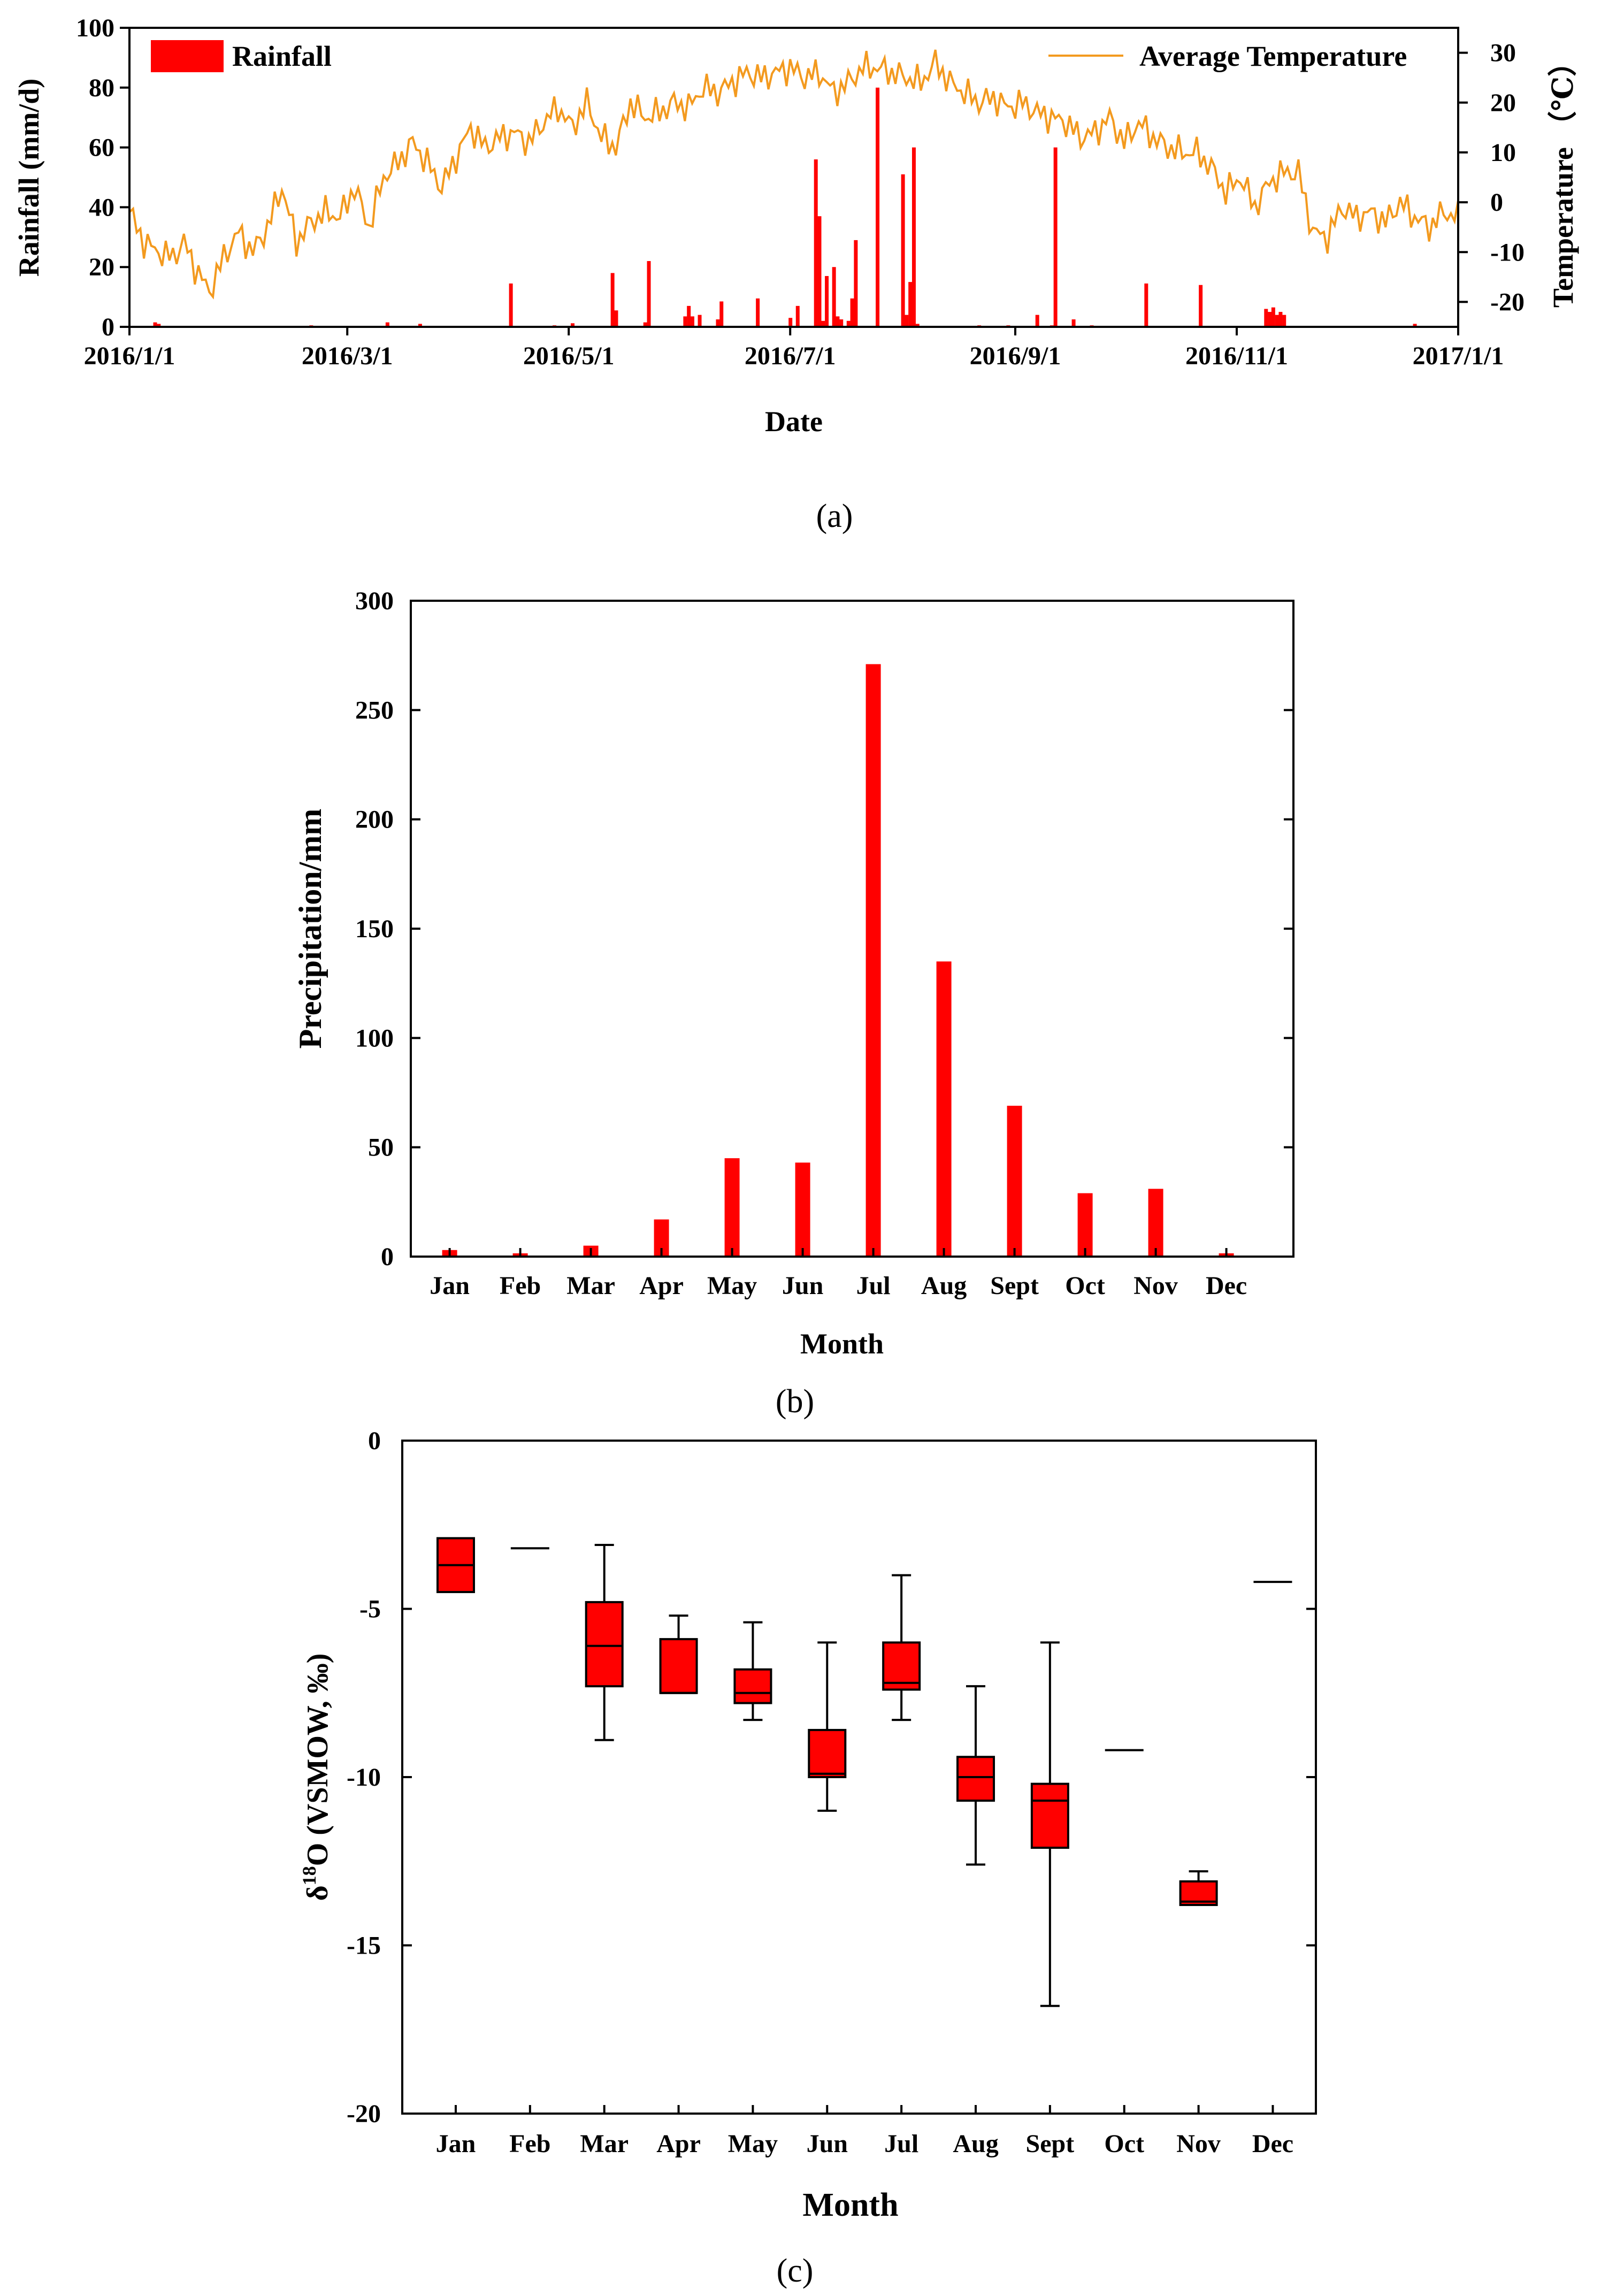 The width and height of the screenshot is (1601, 2296). Describe the element at coordinates (590, 1286) in the screenshot. I see `b-x-tick-label: Mar` at that location.